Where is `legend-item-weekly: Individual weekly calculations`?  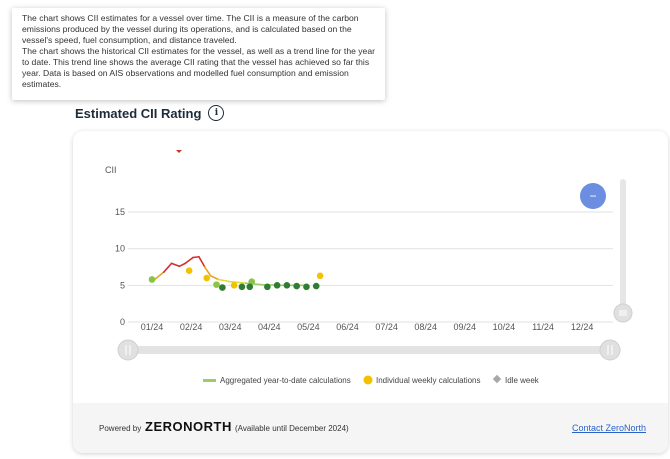
legend-item-weekly: Individual weekly calculations is located at coordinates (422, 380).